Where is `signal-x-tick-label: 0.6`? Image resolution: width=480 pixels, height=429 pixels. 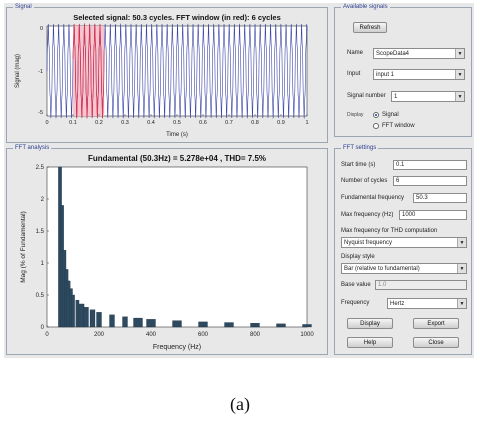
signal-x-tick-label: 0.6 is located at coordinates (203, 123).